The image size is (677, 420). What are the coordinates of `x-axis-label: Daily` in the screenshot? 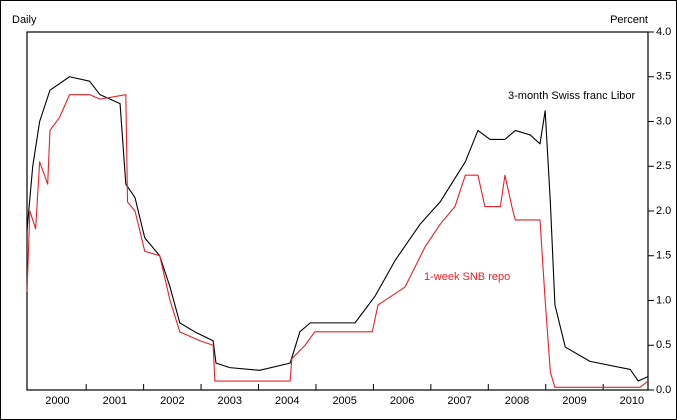 It's located at (24, 20).